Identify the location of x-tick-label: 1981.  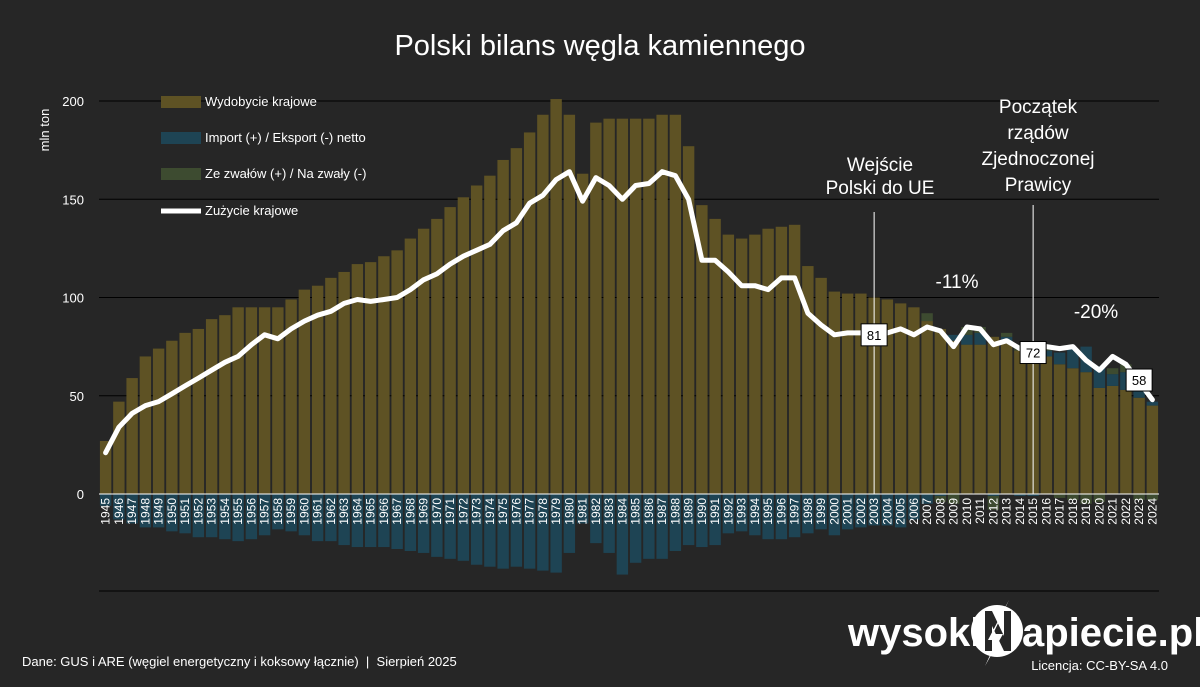
(583, 511).